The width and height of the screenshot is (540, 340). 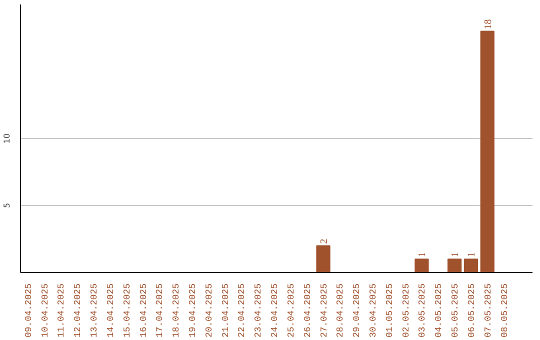 What do you see at coordinates (209, 310) in the screenshot?
I see `x-tick-label: 20.04.2025` at bounding box center [209, 310].